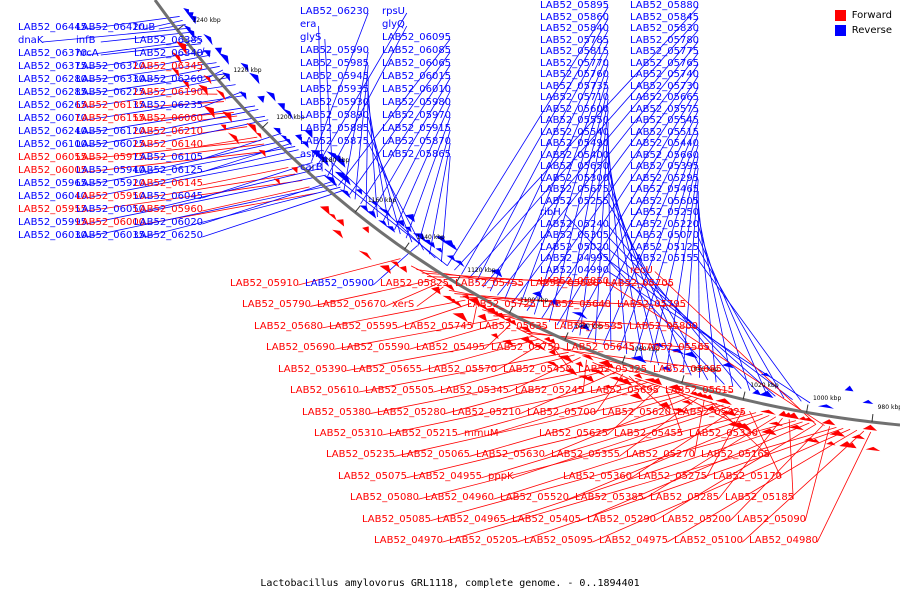 This screenshot has height=600, width=900. Describe the element at coordinates (665, 235) in the screenshot. I see `gene-label: LAB52_05070` at that location.